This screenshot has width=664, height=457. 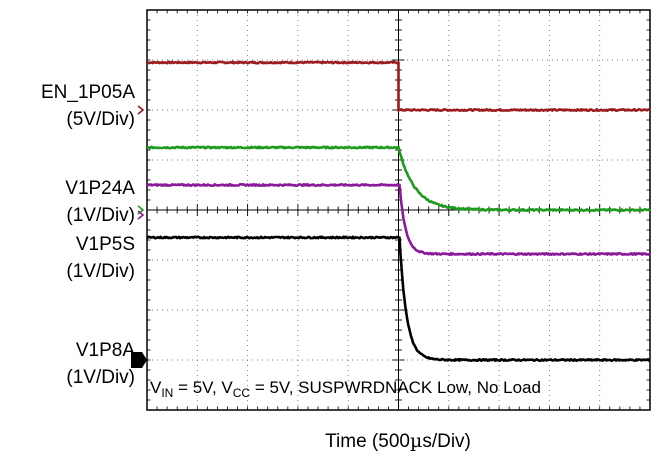 I want to click on x-axis-label-mu: µ, so click(x=416, y=441).